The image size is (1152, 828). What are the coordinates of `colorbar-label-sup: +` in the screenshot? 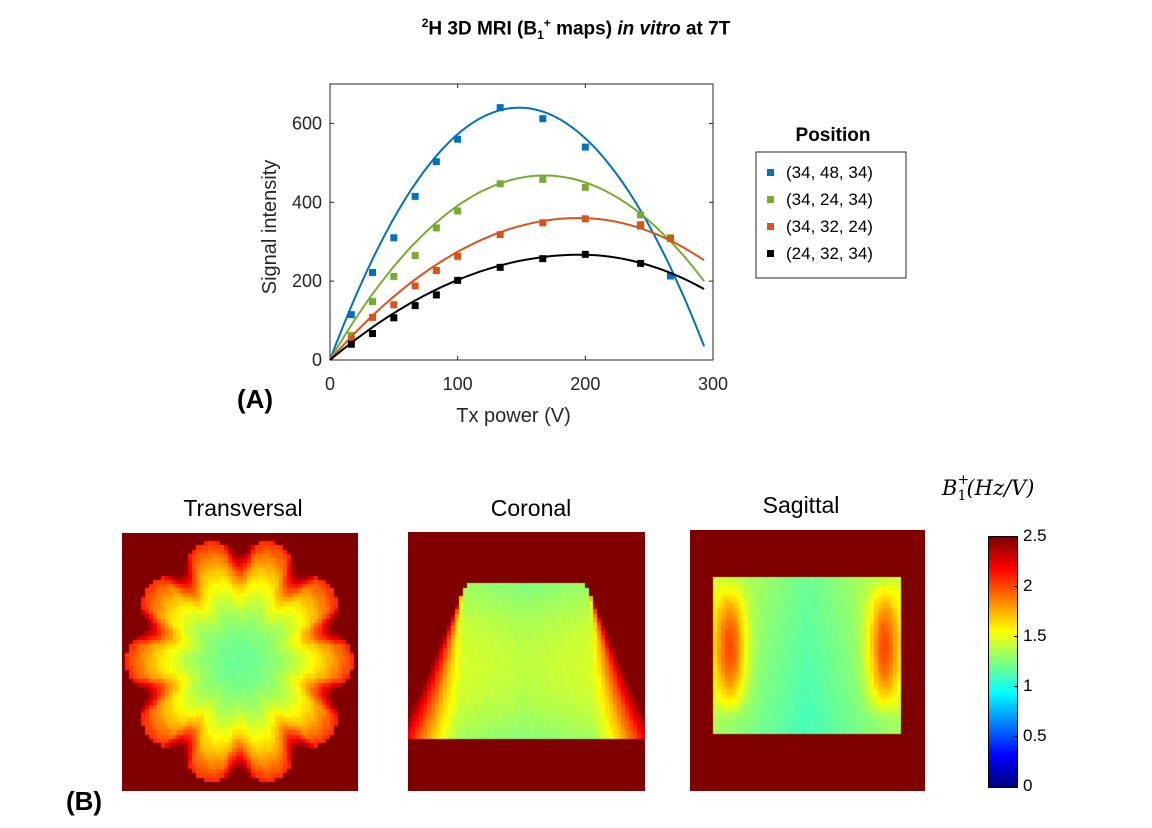 It's located at (963, 480).